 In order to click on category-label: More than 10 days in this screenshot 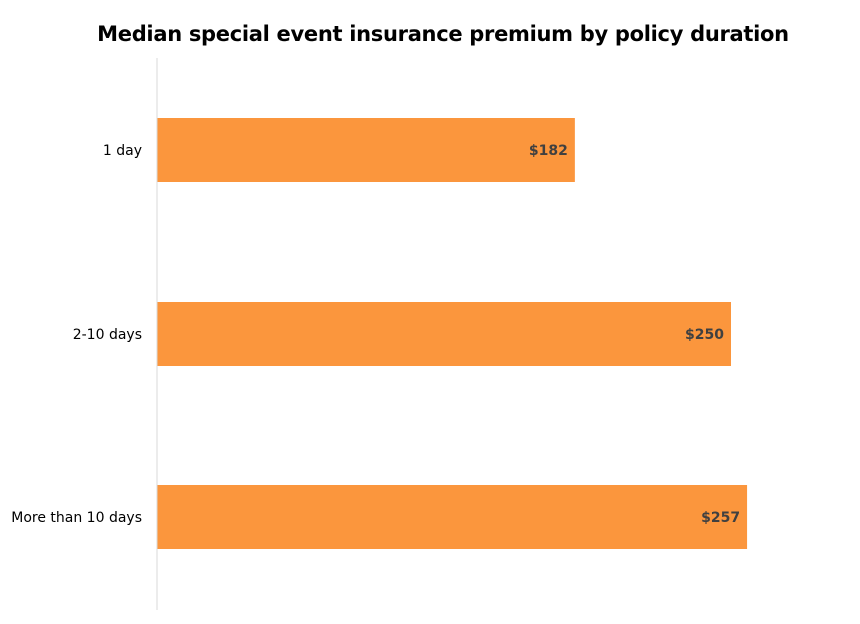, I will do `click(76, 518)`.